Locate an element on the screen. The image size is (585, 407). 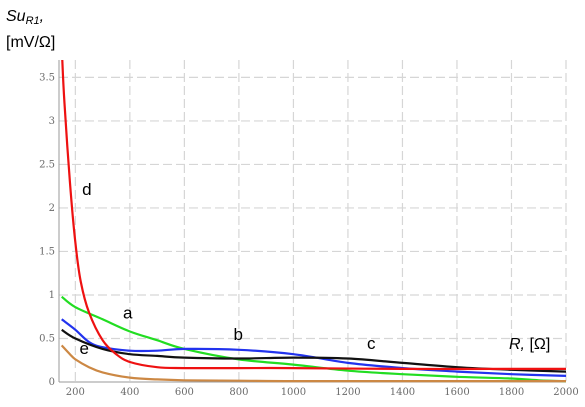
y-tick-label: 0 is located at coordinates (52, 382).